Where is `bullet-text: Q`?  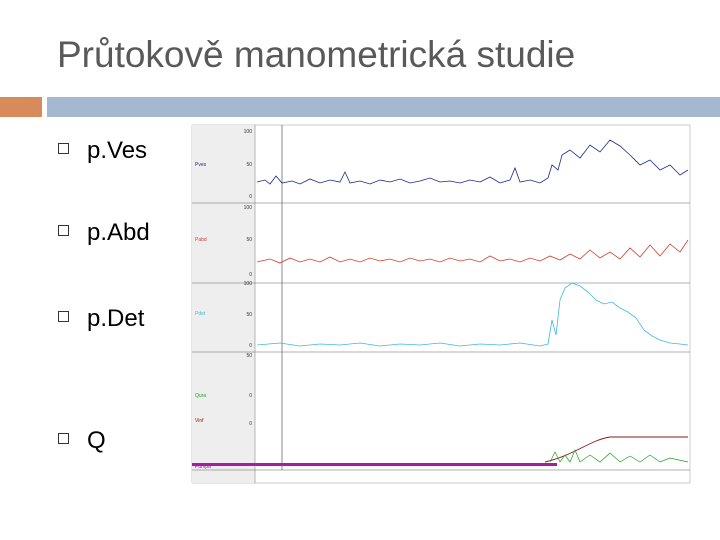 bullet-text: Q is located at coordinates (96, 440).